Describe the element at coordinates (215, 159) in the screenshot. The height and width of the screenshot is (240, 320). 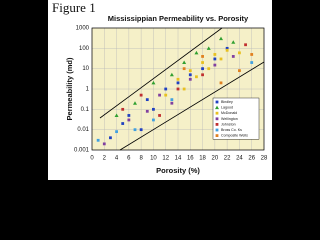
I see `x-tick-label: 20` at that location.